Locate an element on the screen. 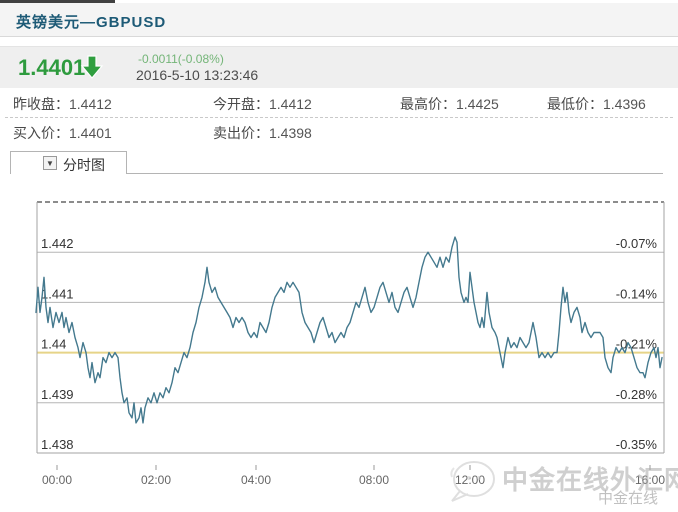 The height and width of the screenshot is (512, 678). down-arrow-icon is located at coordinates (92, 67).